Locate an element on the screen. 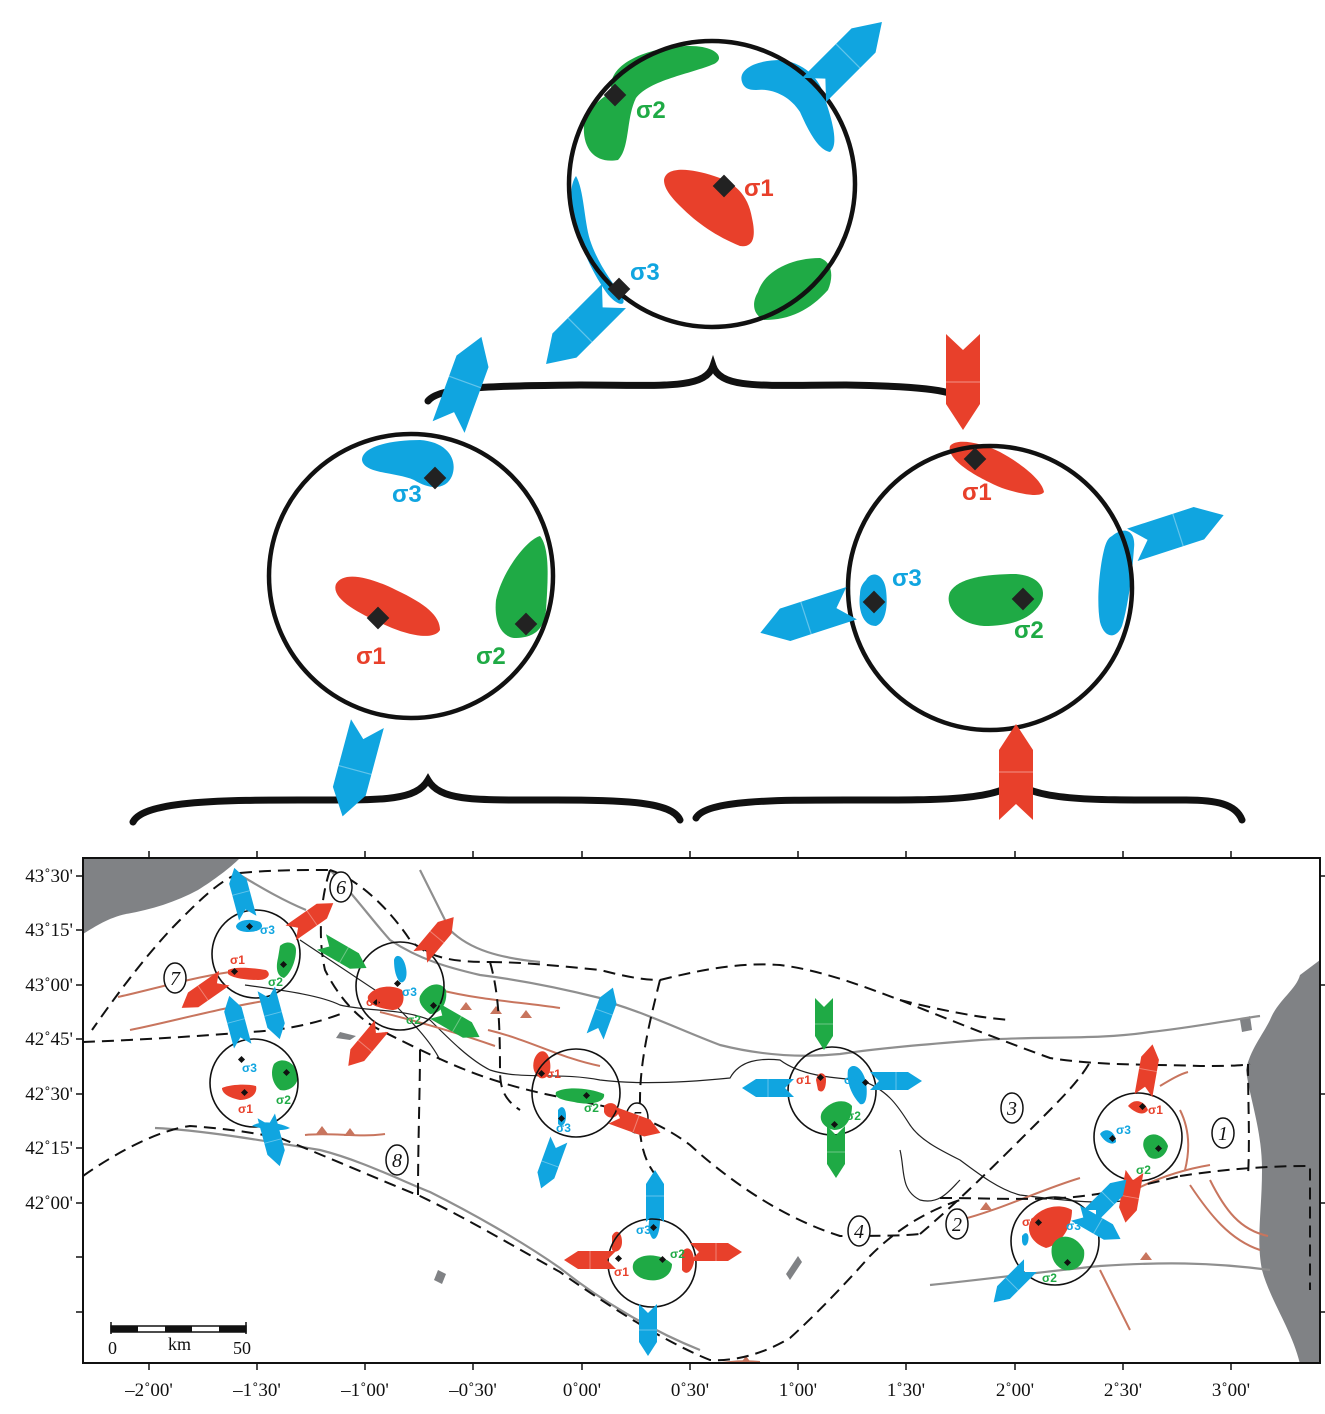  zone-number: 2 is located at coordinates (957, 1225).